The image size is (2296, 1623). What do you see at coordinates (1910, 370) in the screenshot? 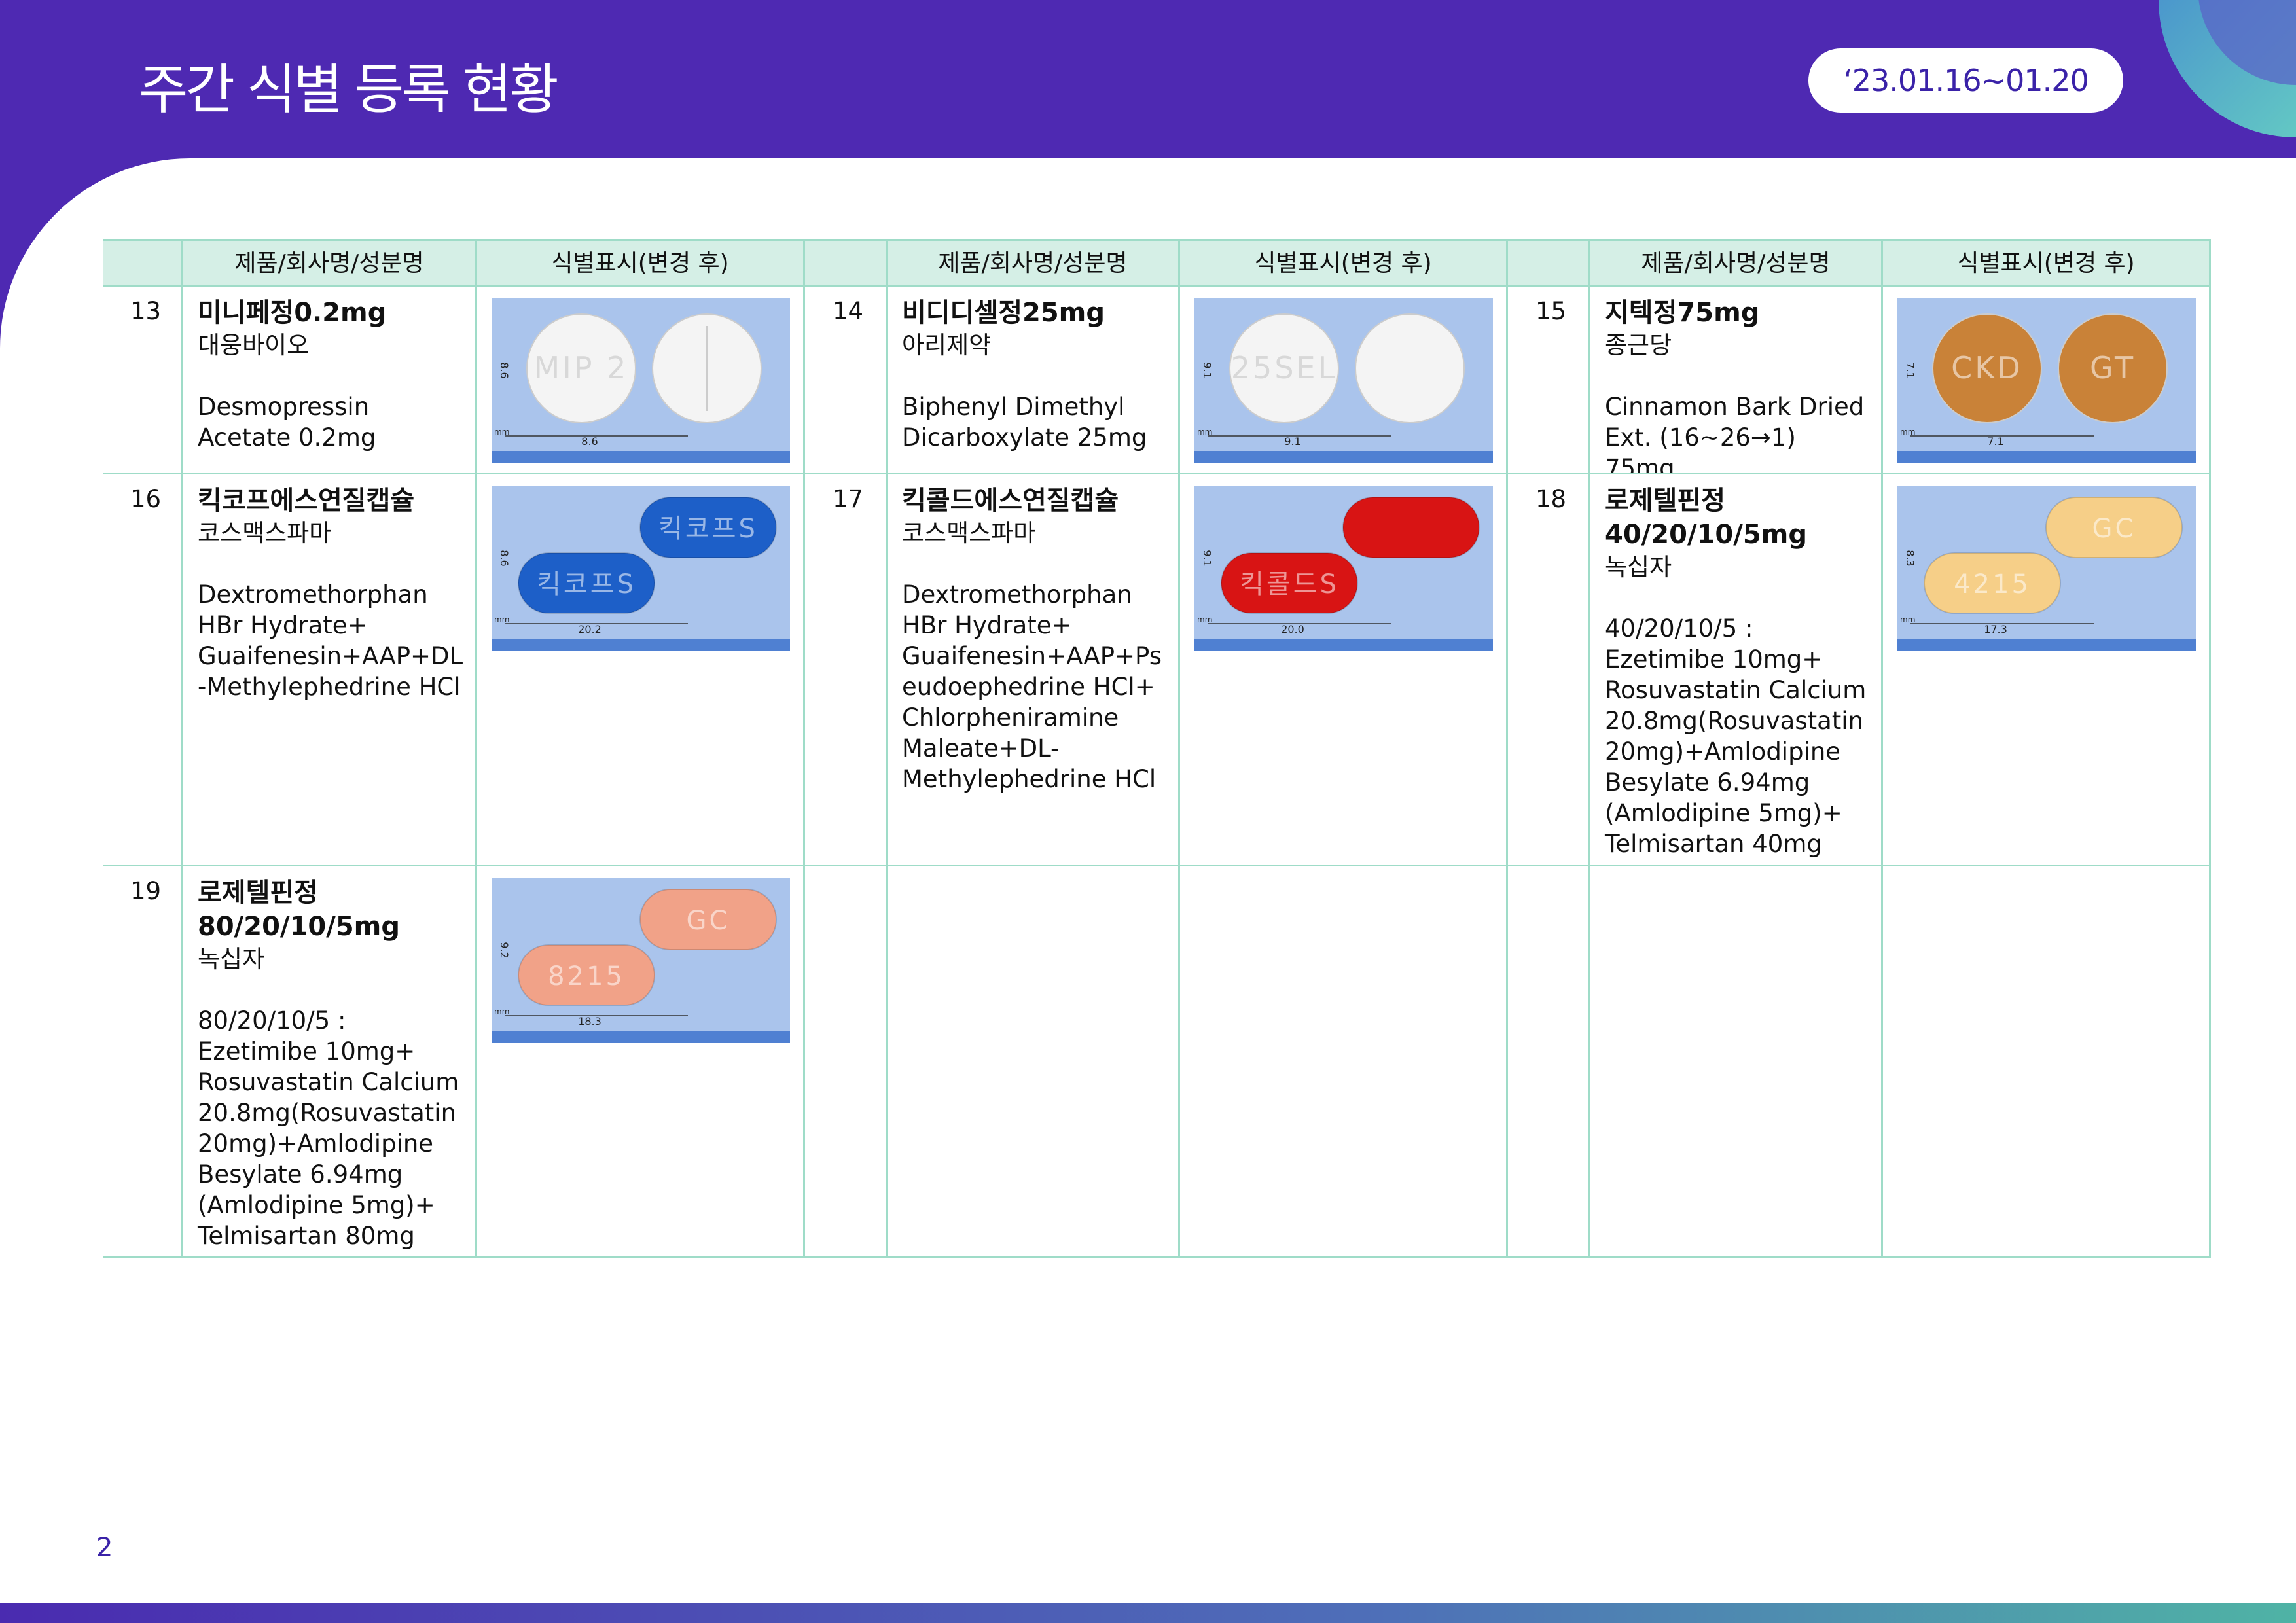
I see `dim-height: 7.1` at bounding box center [1910, 370].